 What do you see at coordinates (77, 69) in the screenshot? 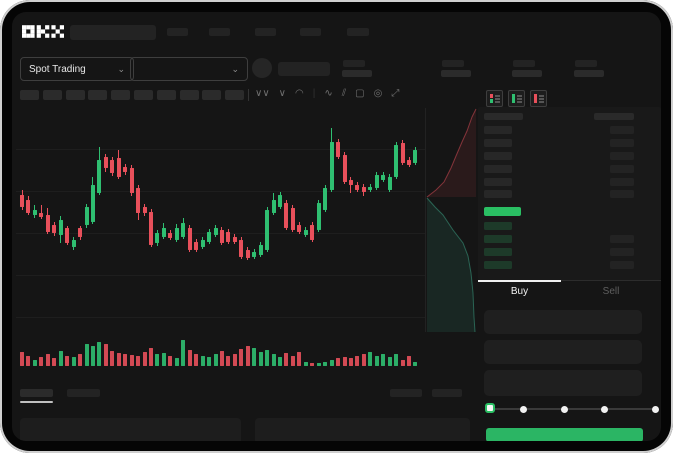
I see `market-type-dropdown: Spot Trading ⌄` at bounding box center [77, 69].